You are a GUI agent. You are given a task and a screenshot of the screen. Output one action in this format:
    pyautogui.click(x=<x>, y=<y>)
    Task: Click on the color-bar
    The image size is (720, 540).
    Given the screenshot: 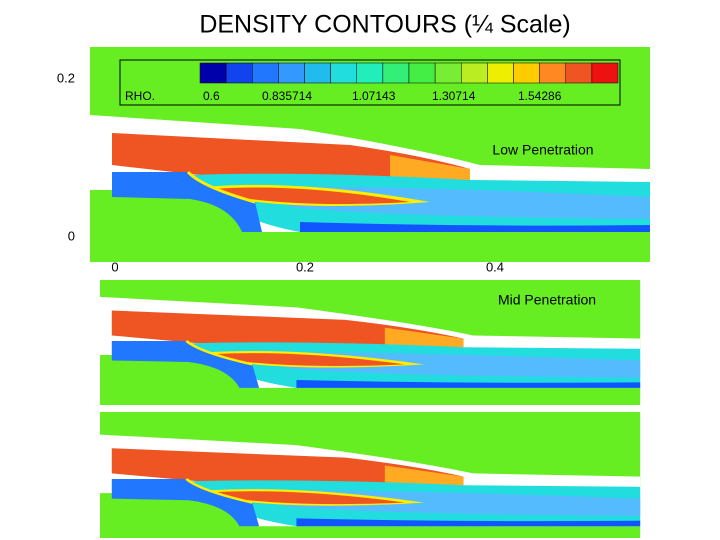 What is the action you would take?
    pyautogui.click(x=409, y=73)
    